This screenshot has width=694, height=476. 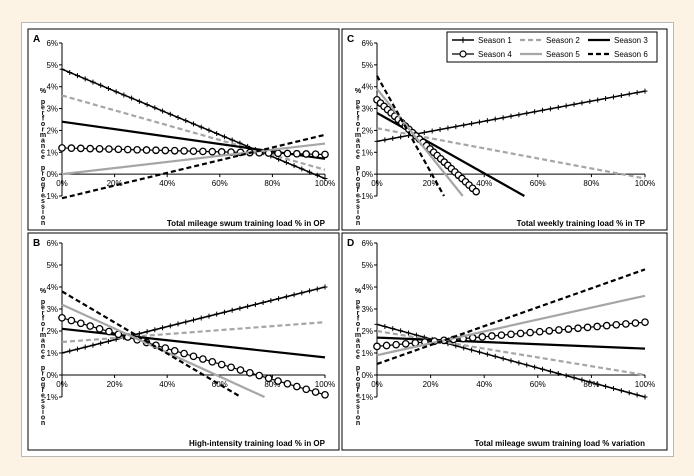 What do you see at coordinates (484, 384) in the screenshot?
I see `x-tick-label: 40%` at bounding box center [484, 384].